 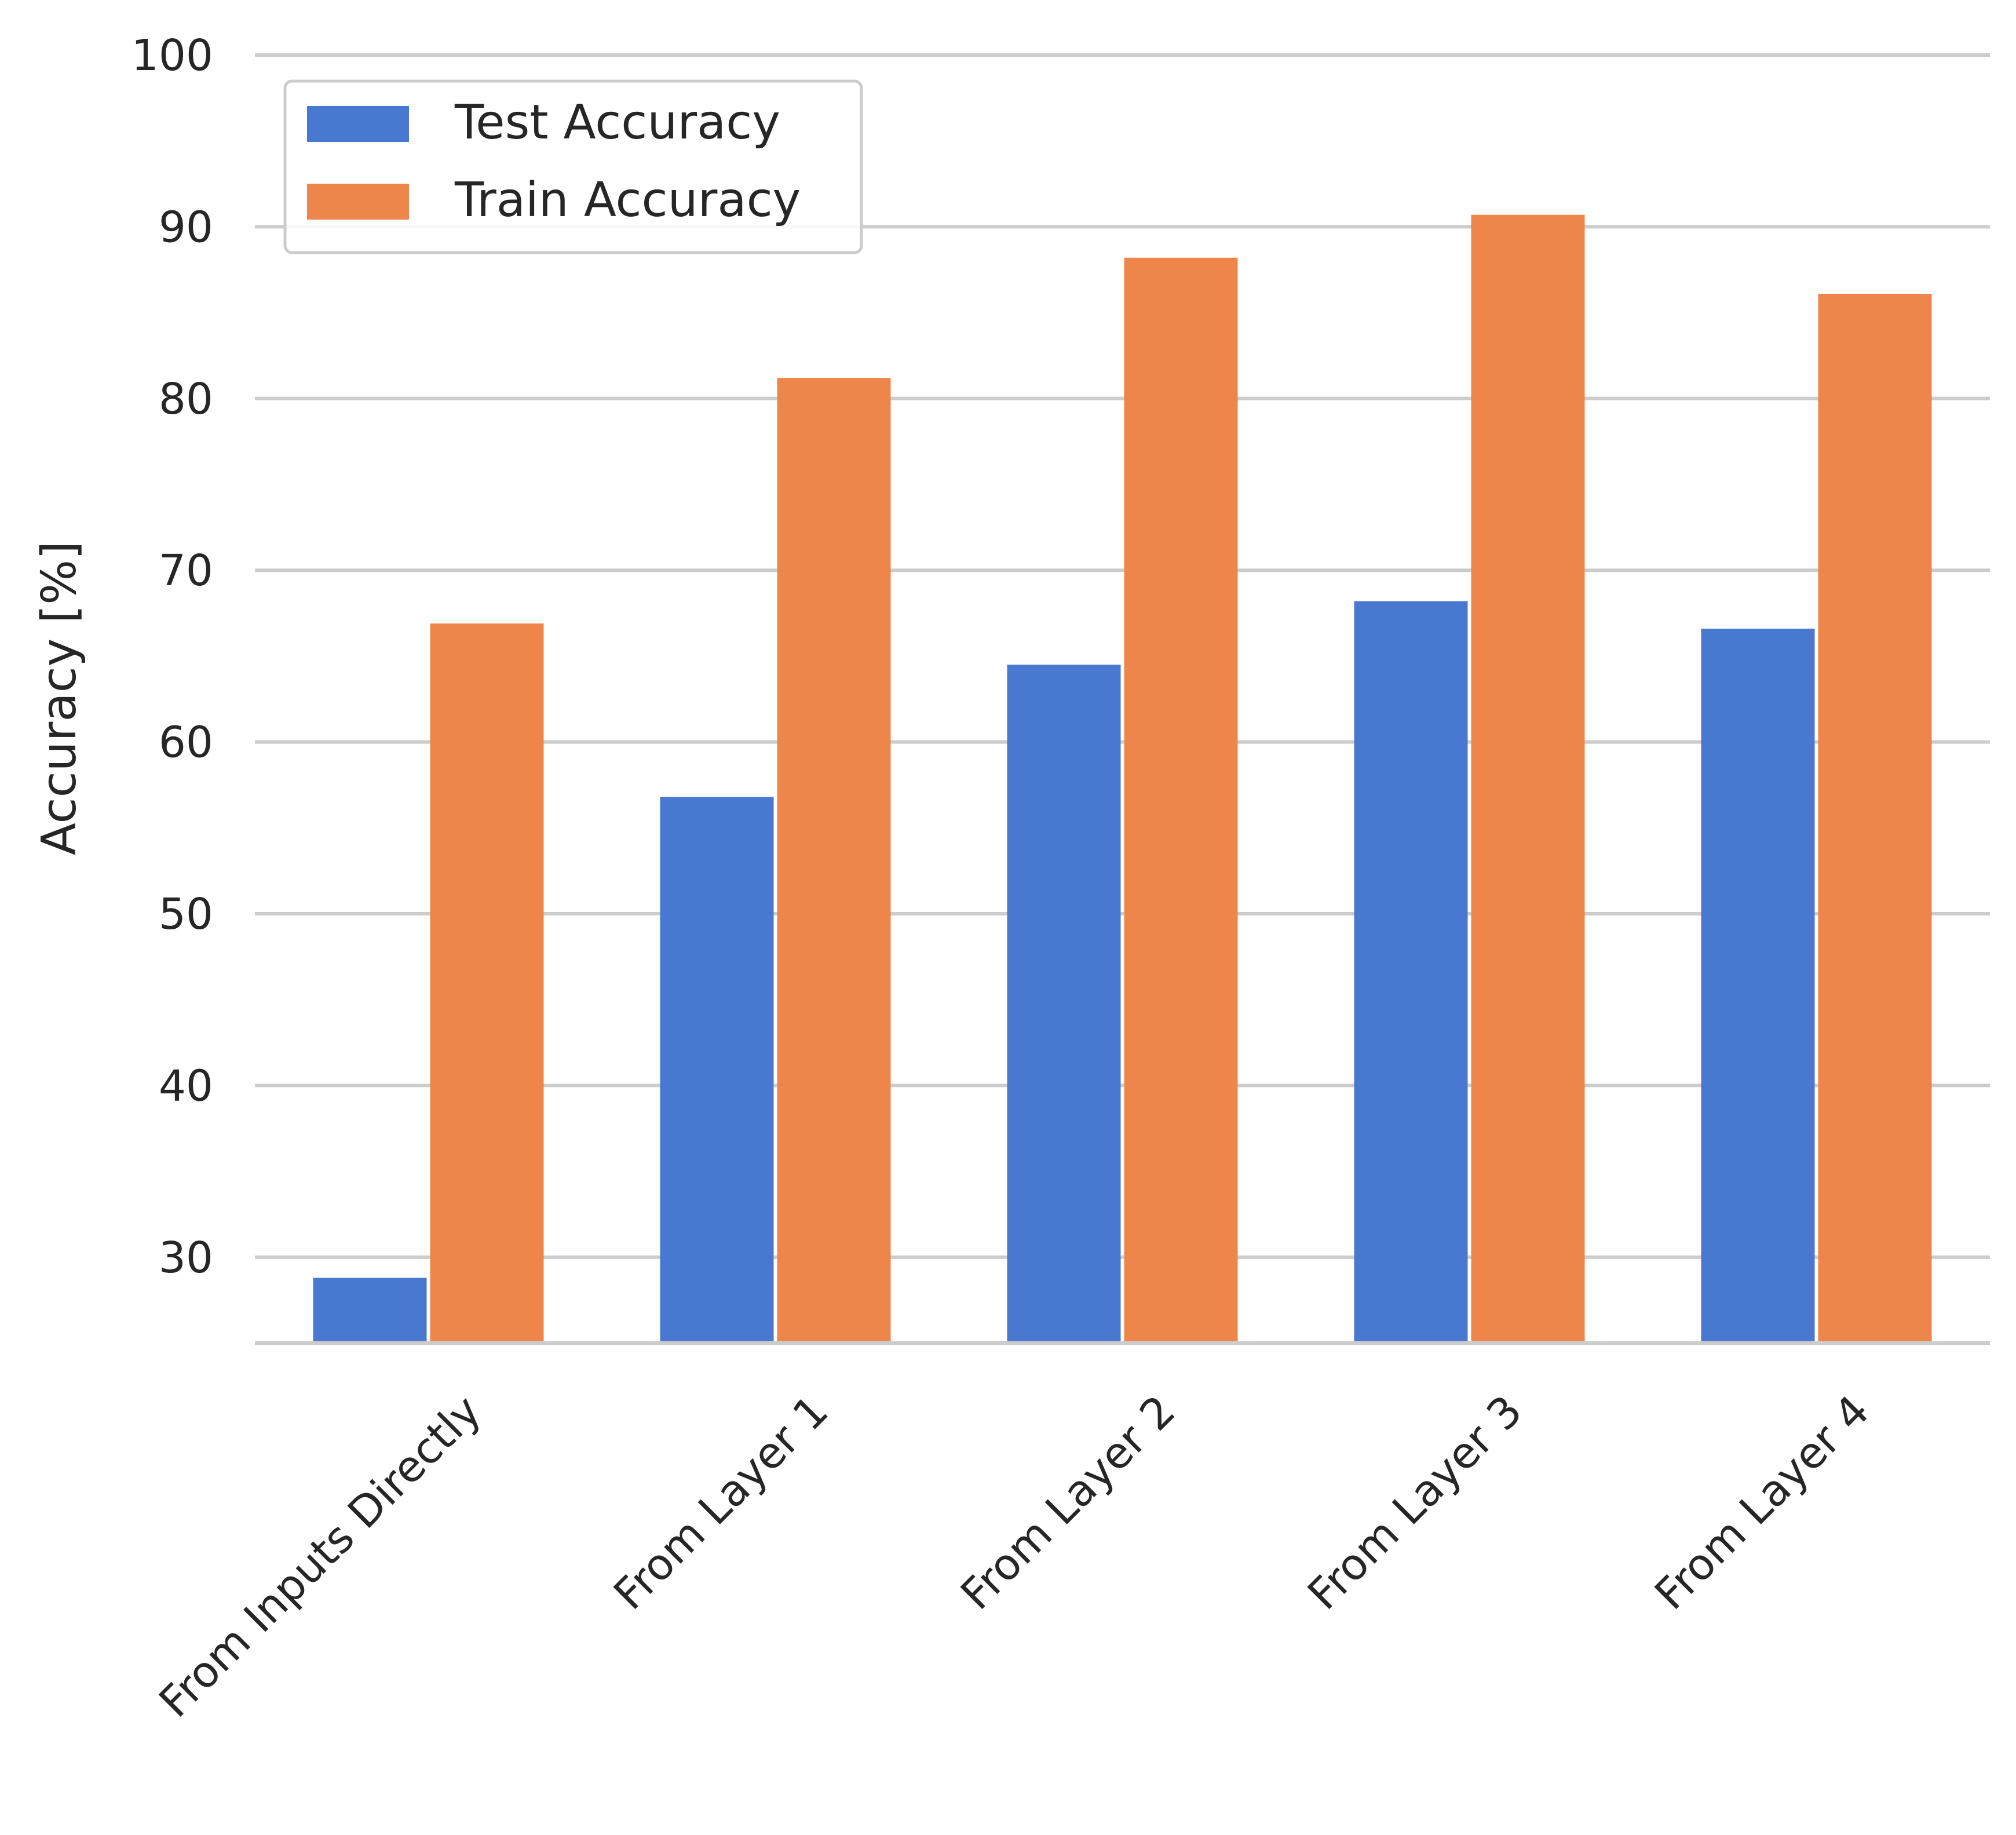 What do you see at coordinates (721, 1503) in the screenshot?
I see `x-tick-label: From Layer 1` at bounding box center [721, 1503].